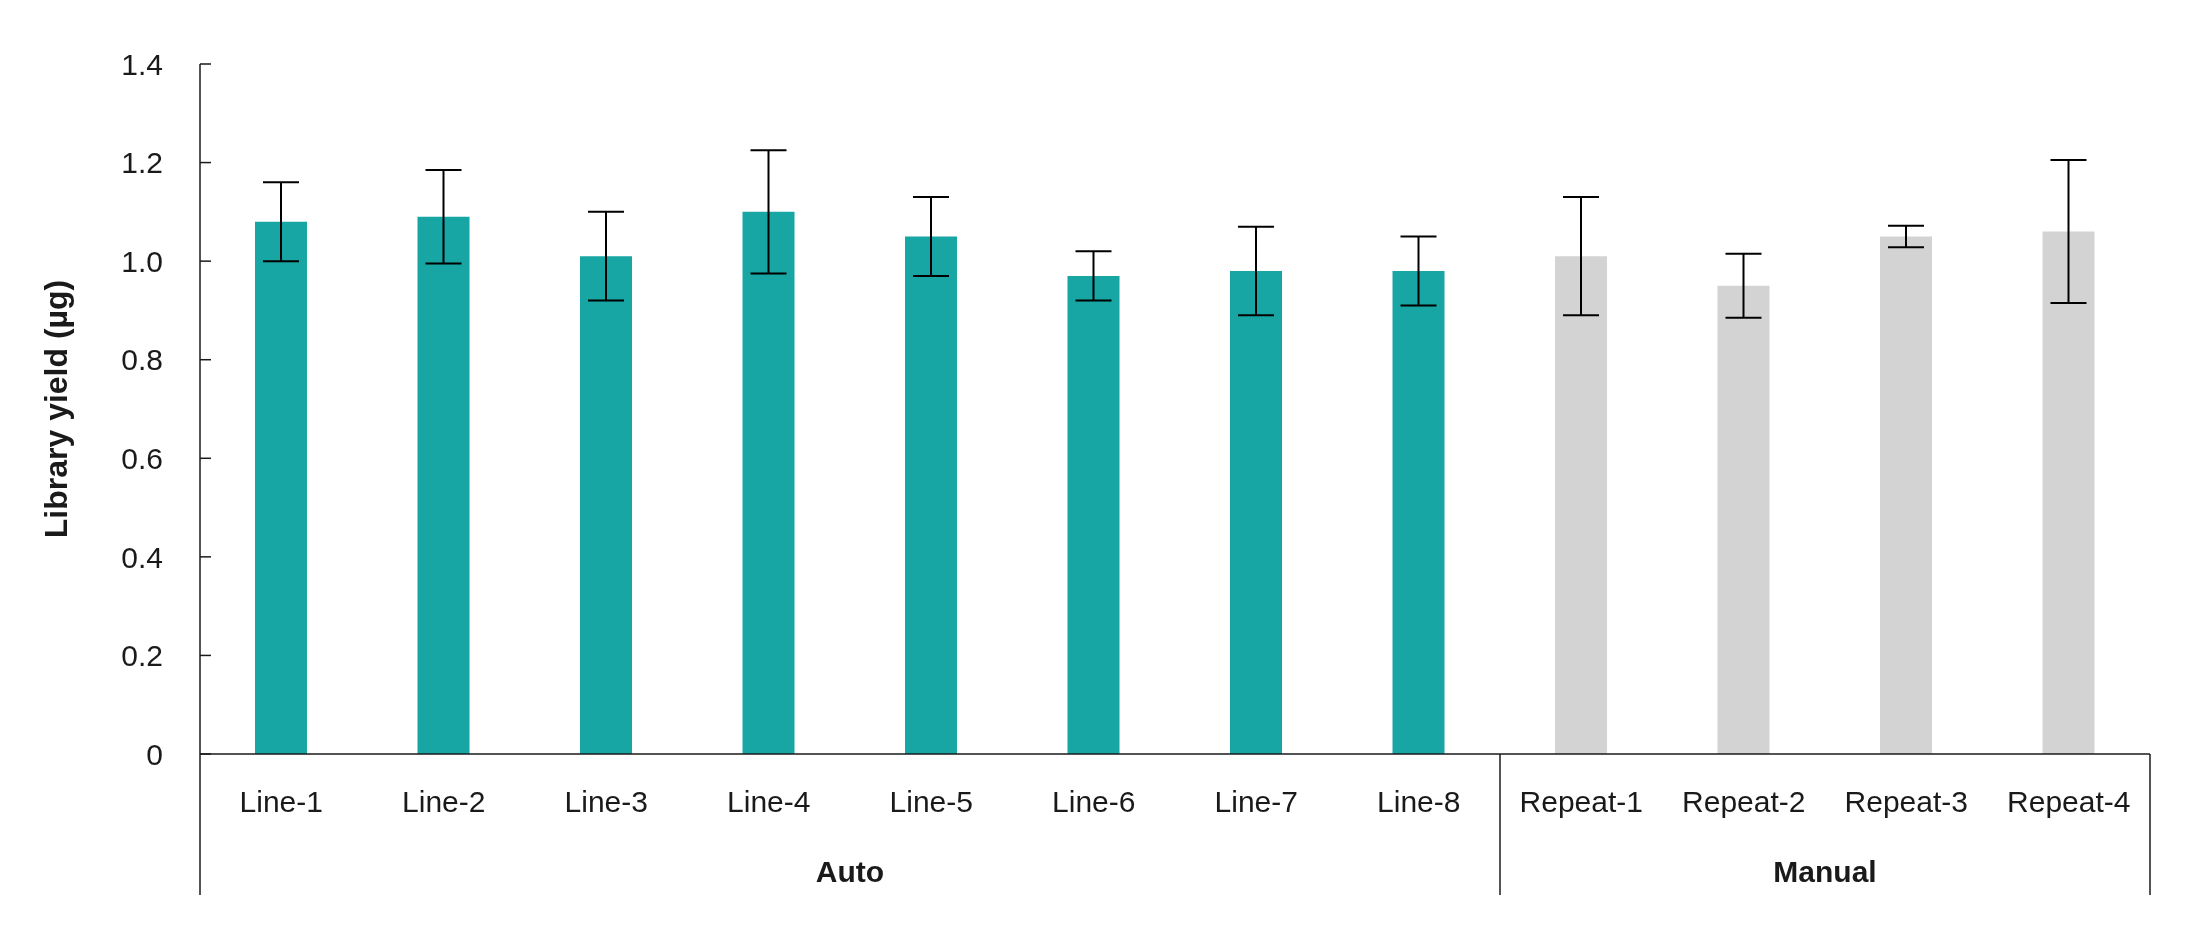 The image size is (2196, 933). I want to click on x-tick-label: Line-4, so click(769, 802).